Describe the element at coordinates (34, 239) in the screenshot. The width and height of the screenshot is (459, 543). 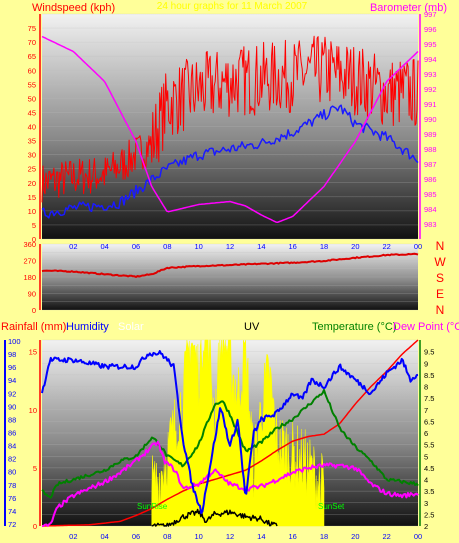
I see `windspeed-tick-label: 0` at that location.